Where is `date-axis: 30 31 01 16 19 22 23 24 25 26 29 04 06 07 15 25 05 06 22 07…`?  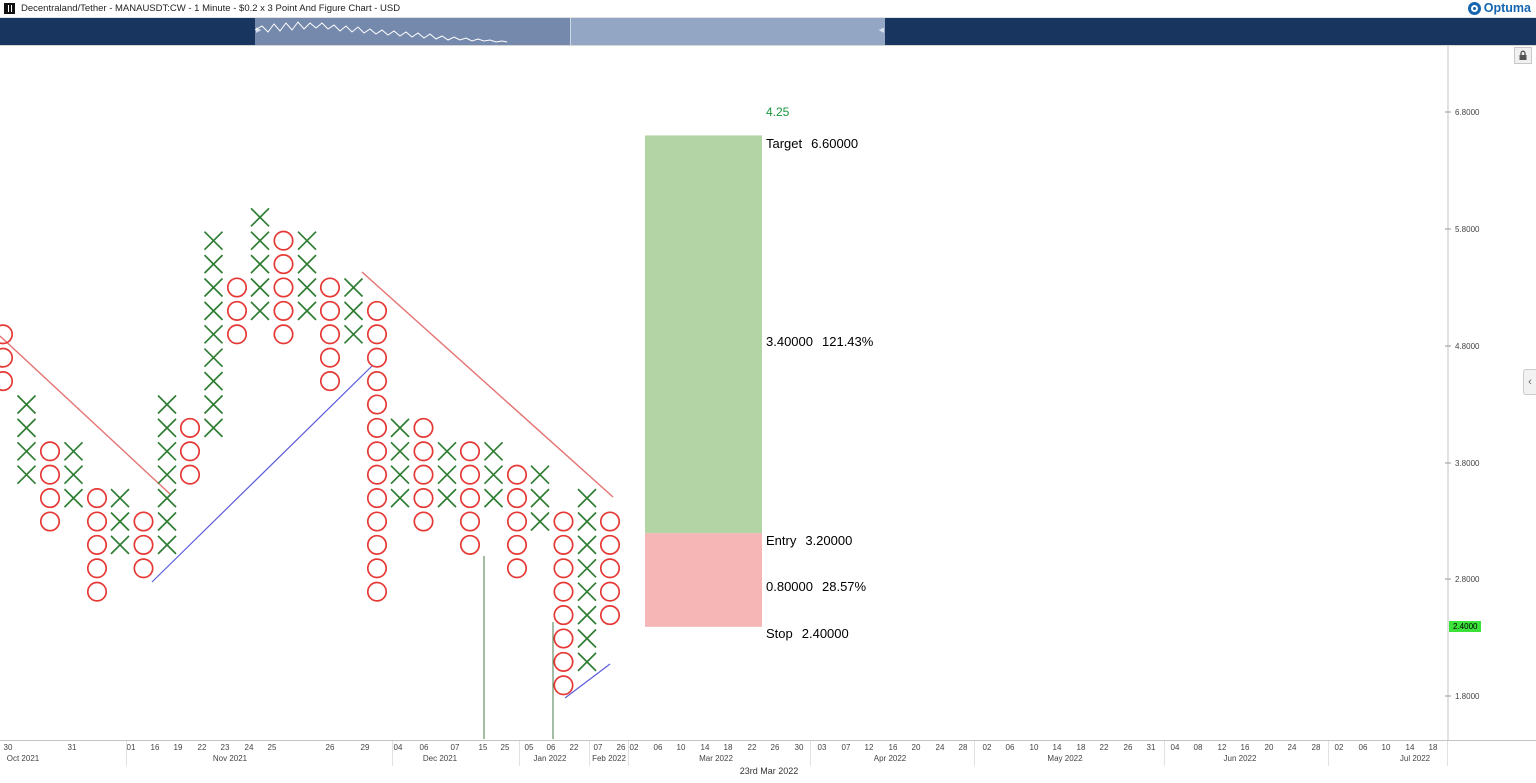
date-axis: 30 31 01 16 19 22 23 24 25 26 29 04 06 07 15 25 05 06 22 07… is located at coordinates (768, 753).